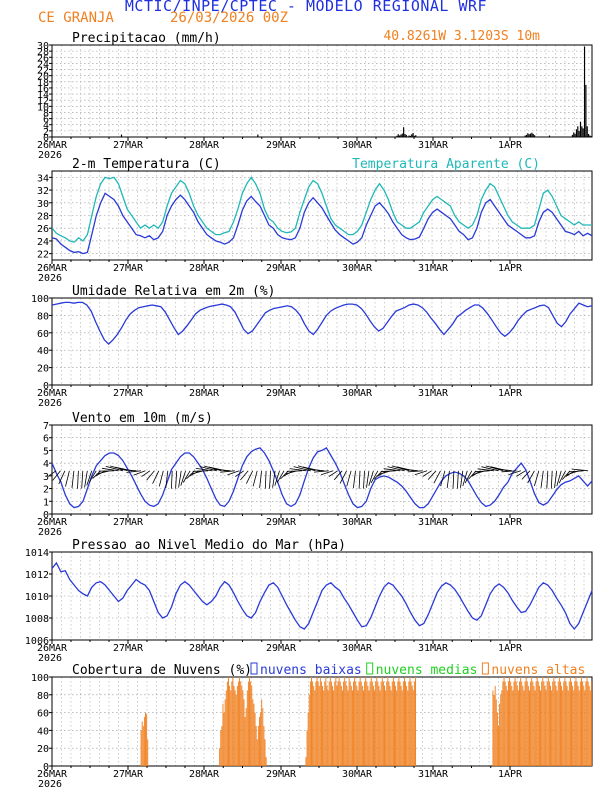  Describe the element at coordinates (433, 522) in the screenshot. I see `wind-xtick-label: 31MAR` at that location.